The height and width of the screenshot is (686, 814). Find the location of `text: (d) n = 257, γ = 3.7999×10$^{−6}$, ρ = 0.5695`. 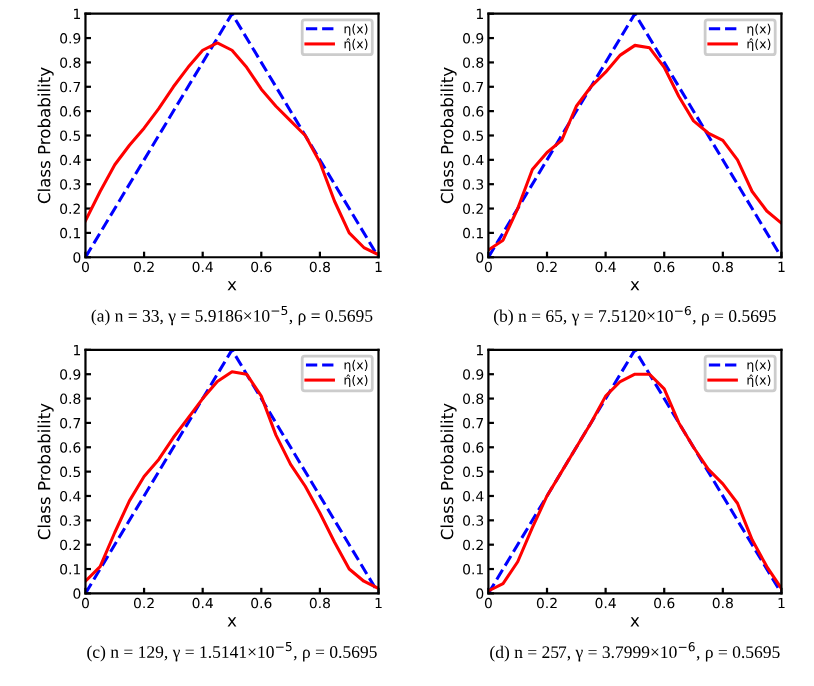

text: (d) n = 257, γ = 3.7999×10$^{−6}$, ρ = 0.5695 is located at coordinates (635, 652).